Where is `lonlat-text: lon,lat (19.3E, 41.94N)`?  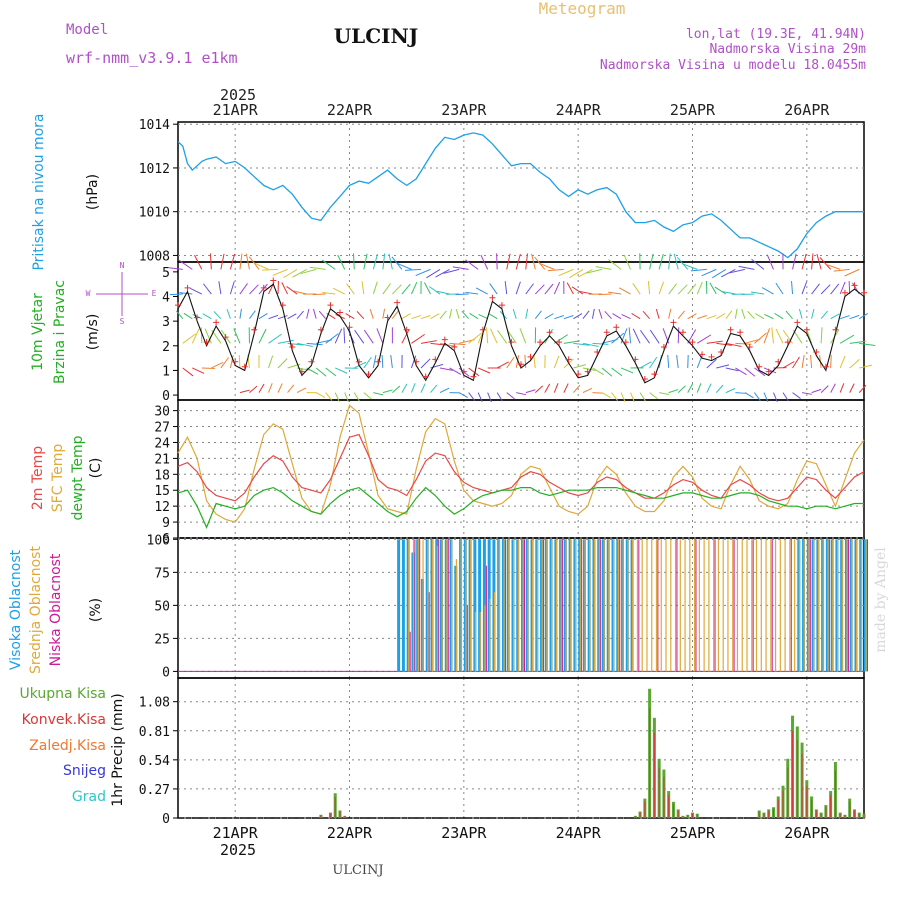
lonlat-text: lon,lat (19.3E, 41.94N) is located at coordinates (776, 34).